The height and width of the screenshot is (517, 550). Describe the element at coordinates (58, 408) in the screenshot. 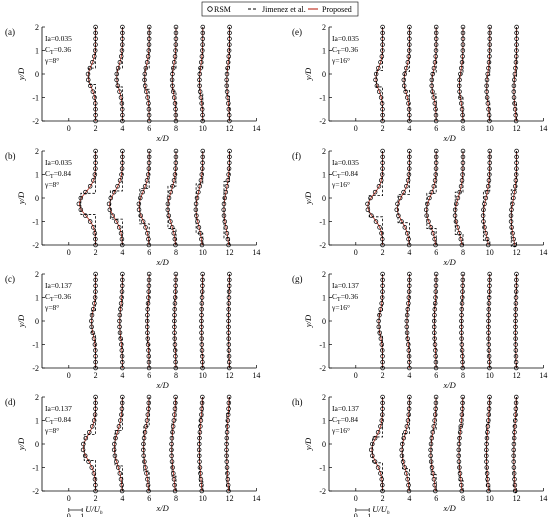

I see `panel-param: Ia=0.137` at that location.